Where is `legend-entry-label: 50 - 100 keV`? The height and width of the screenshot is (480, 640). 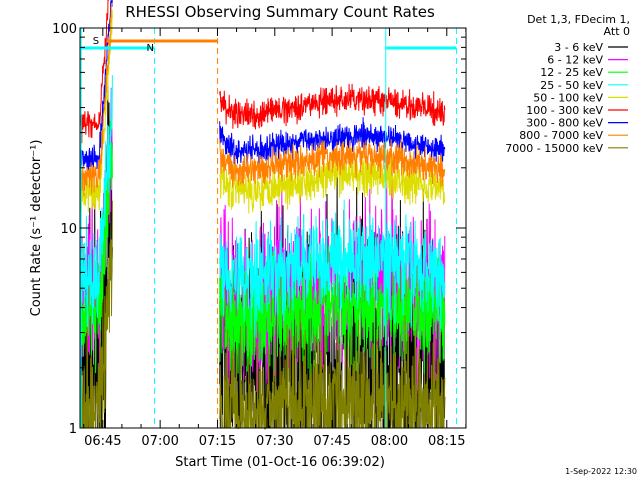 legend-entry-label: 50 - 100 keV is located at coordinates (568, 97).